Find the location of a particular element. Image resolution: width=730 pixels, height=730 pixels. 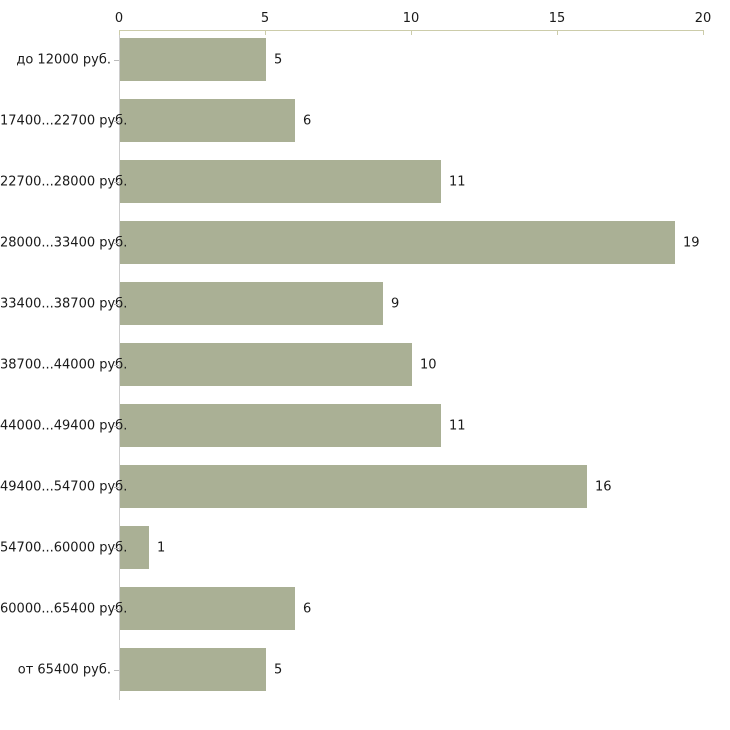

category-label: 38700...44000 руб. is located at coordinates (64, 364).